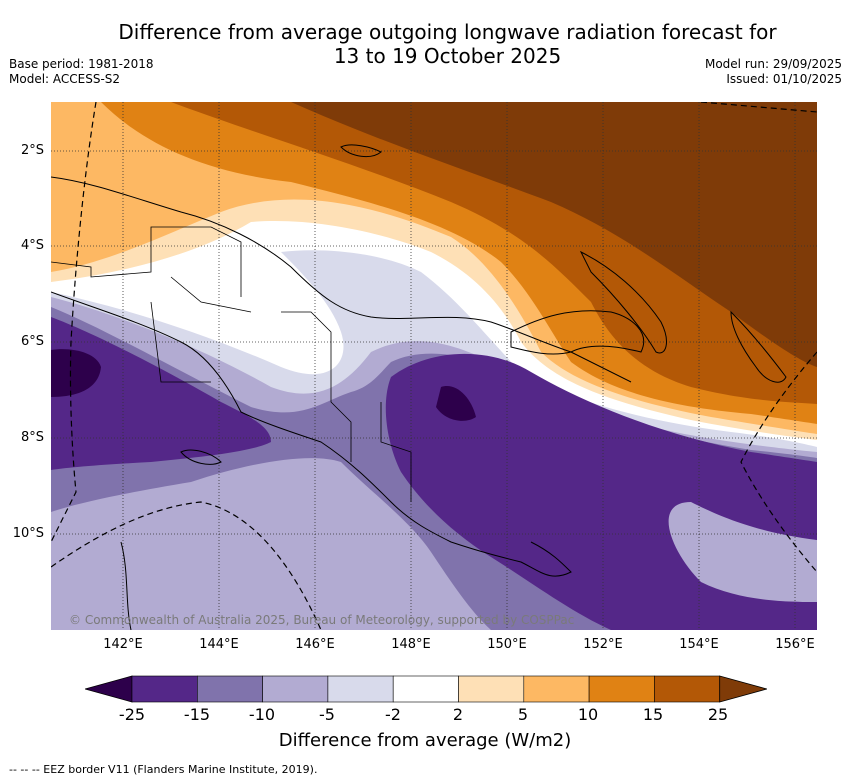 The height and width of the screenshot is (781, 850). Describe the element at coordinates (653, 714) in the screenshot. I see `colorbar-tick: 15` at that location.